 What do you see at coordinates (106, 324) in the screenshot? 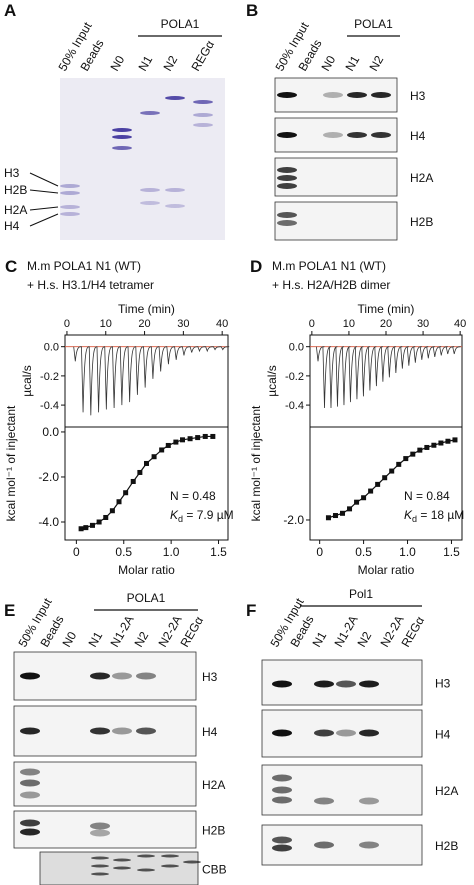
I see `x-tick-label: 10` at bounding box center [106, 324].